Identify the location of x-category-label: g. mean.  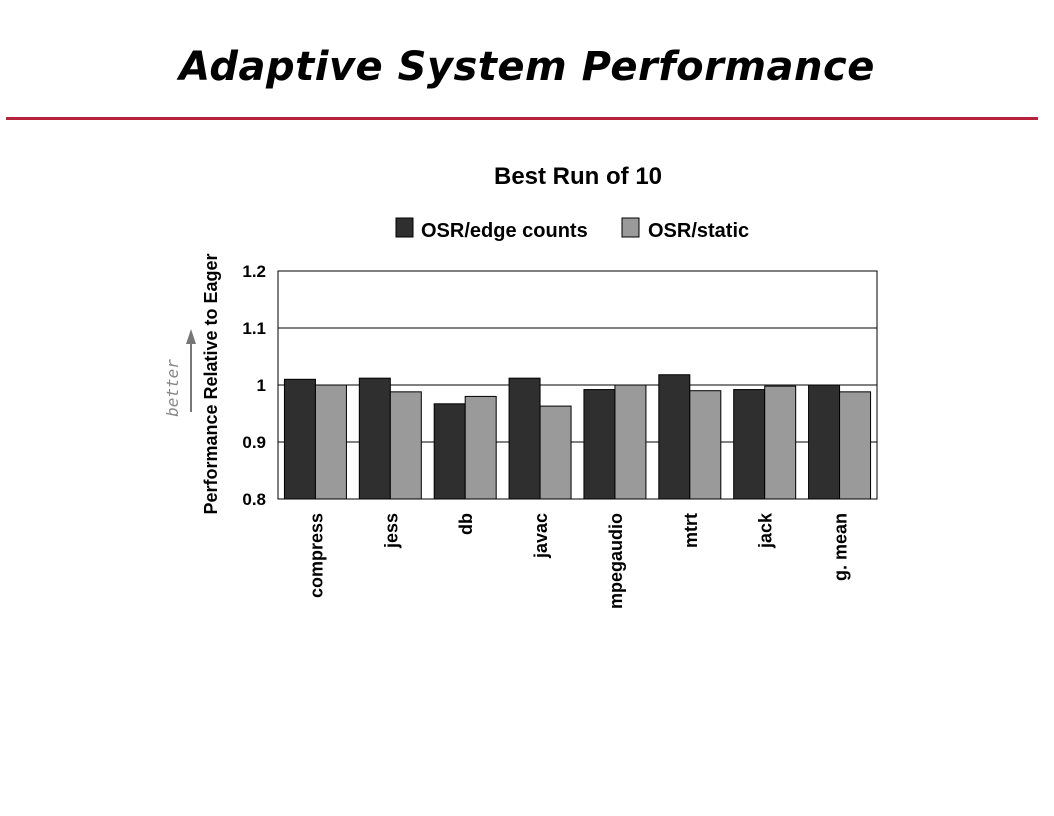
(841, 547).